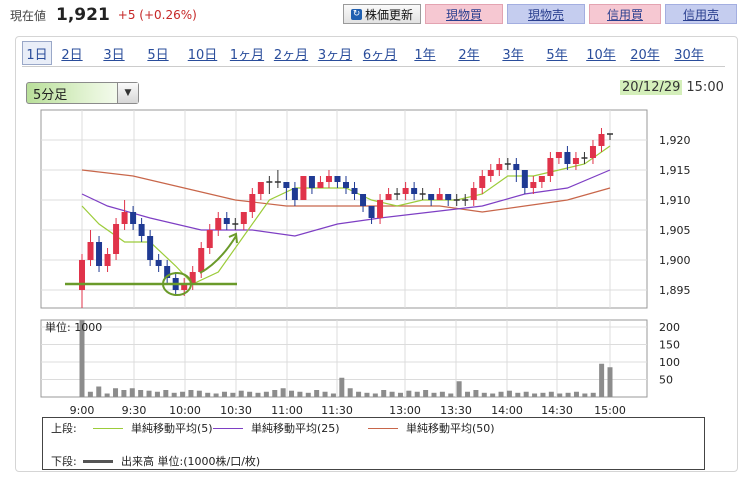 The width and height of the screenshot is (748, 477). I want to click on margin-buy-button: 信用買, so click(625, 14).